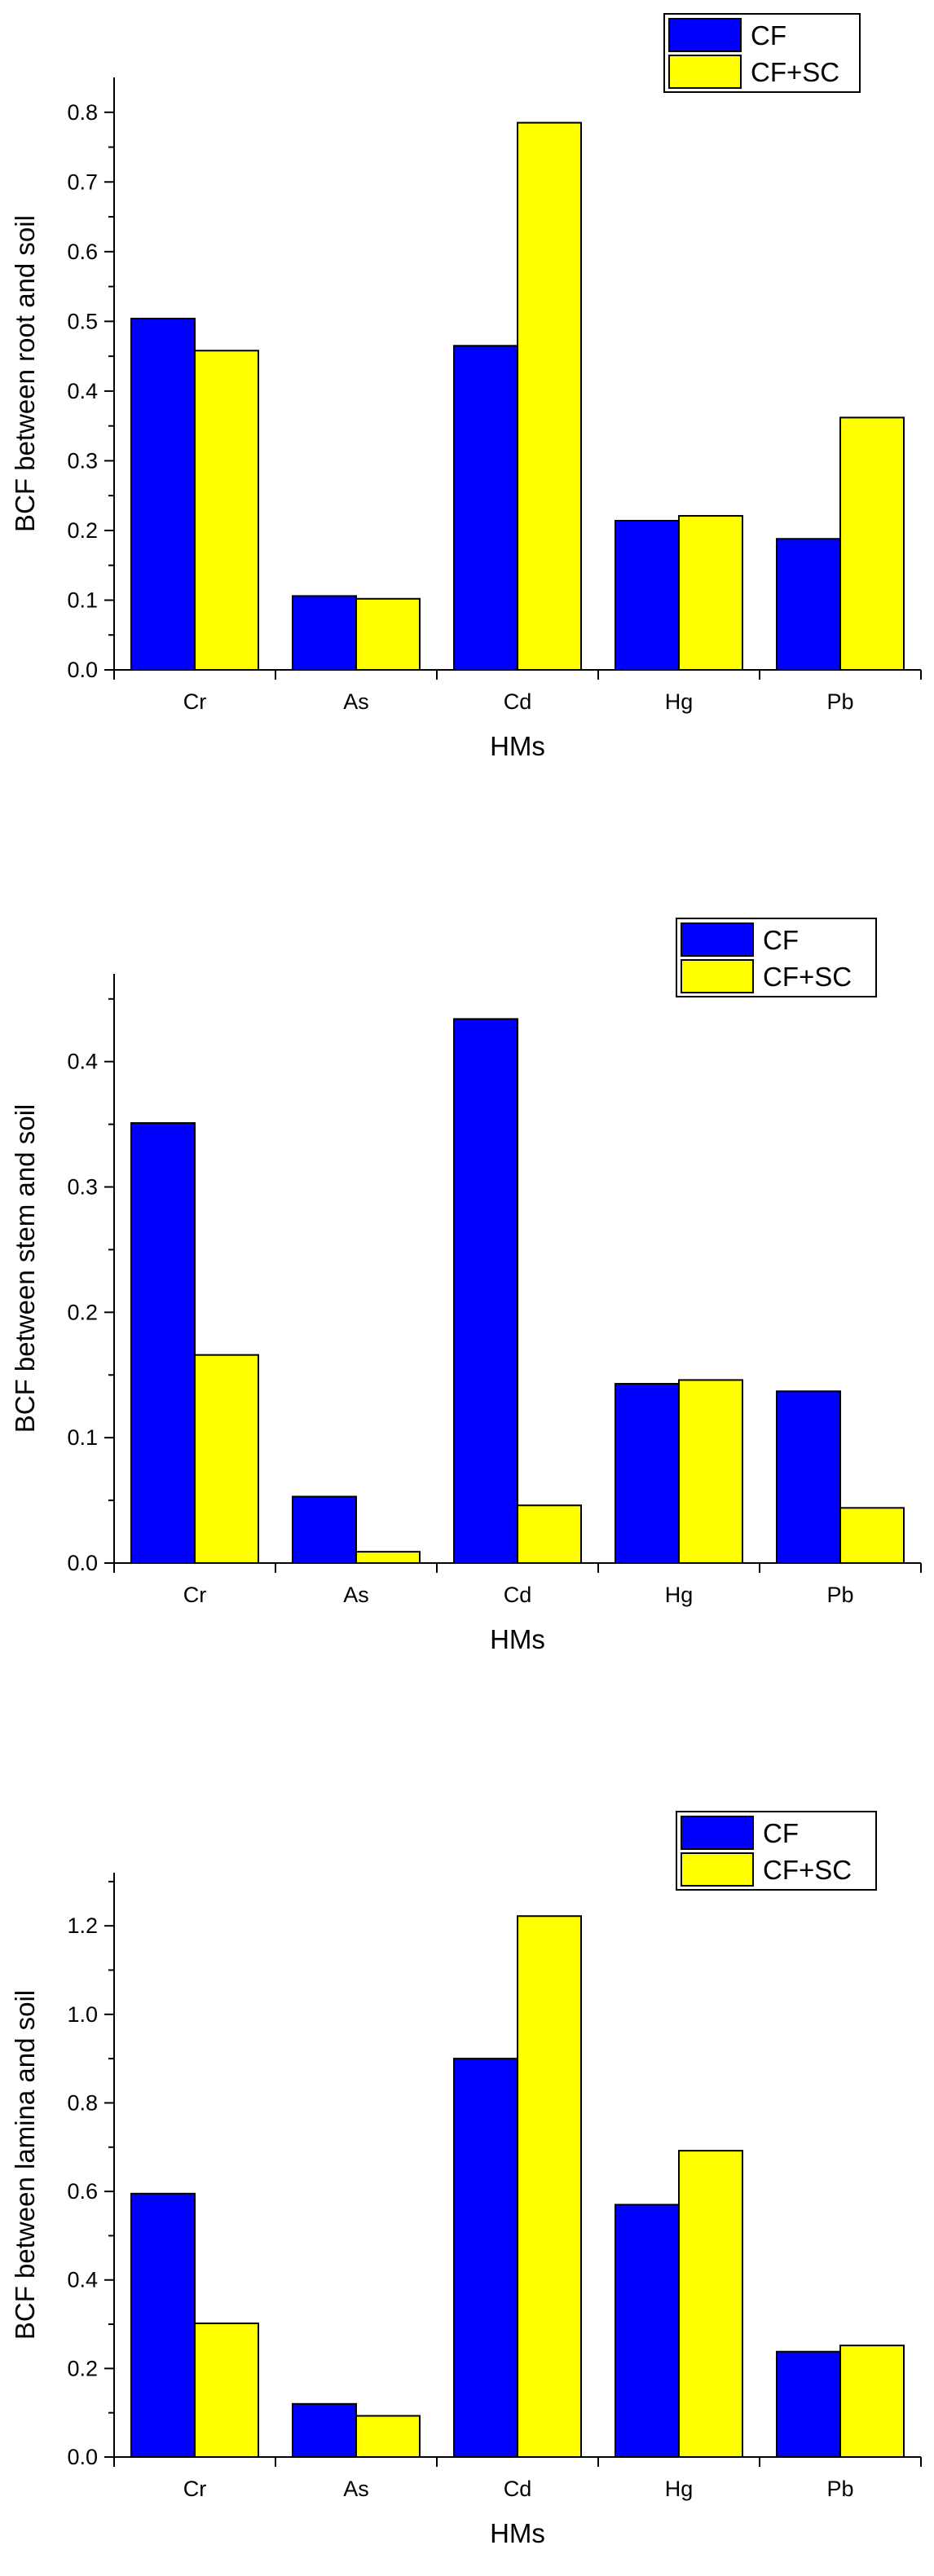  I want to click on y-axis-title: BCF between lamina and soil, so click(25, 2165).